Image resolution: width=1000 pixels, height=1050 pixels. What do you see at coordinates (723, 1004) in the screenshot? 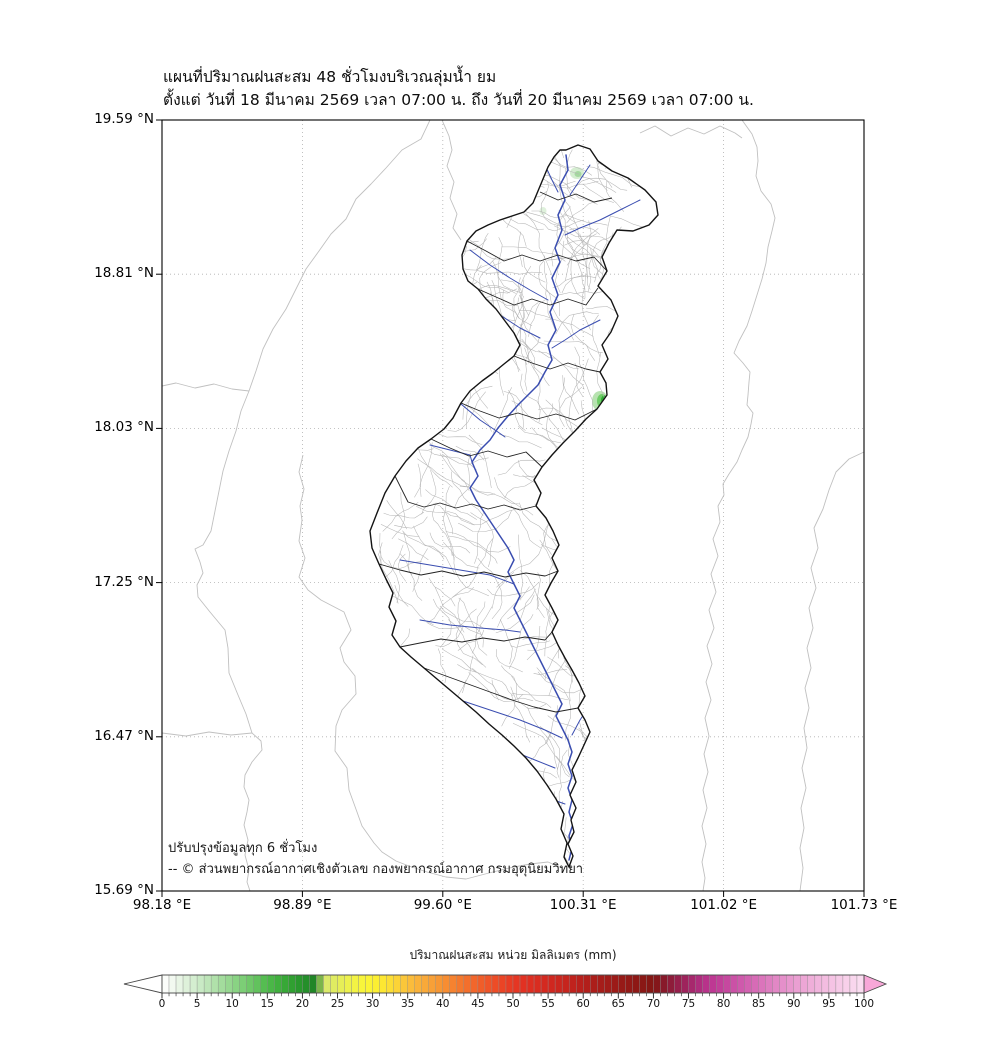
I see `colorbar-tick-label: 80` at bounding box center [723, 1004].